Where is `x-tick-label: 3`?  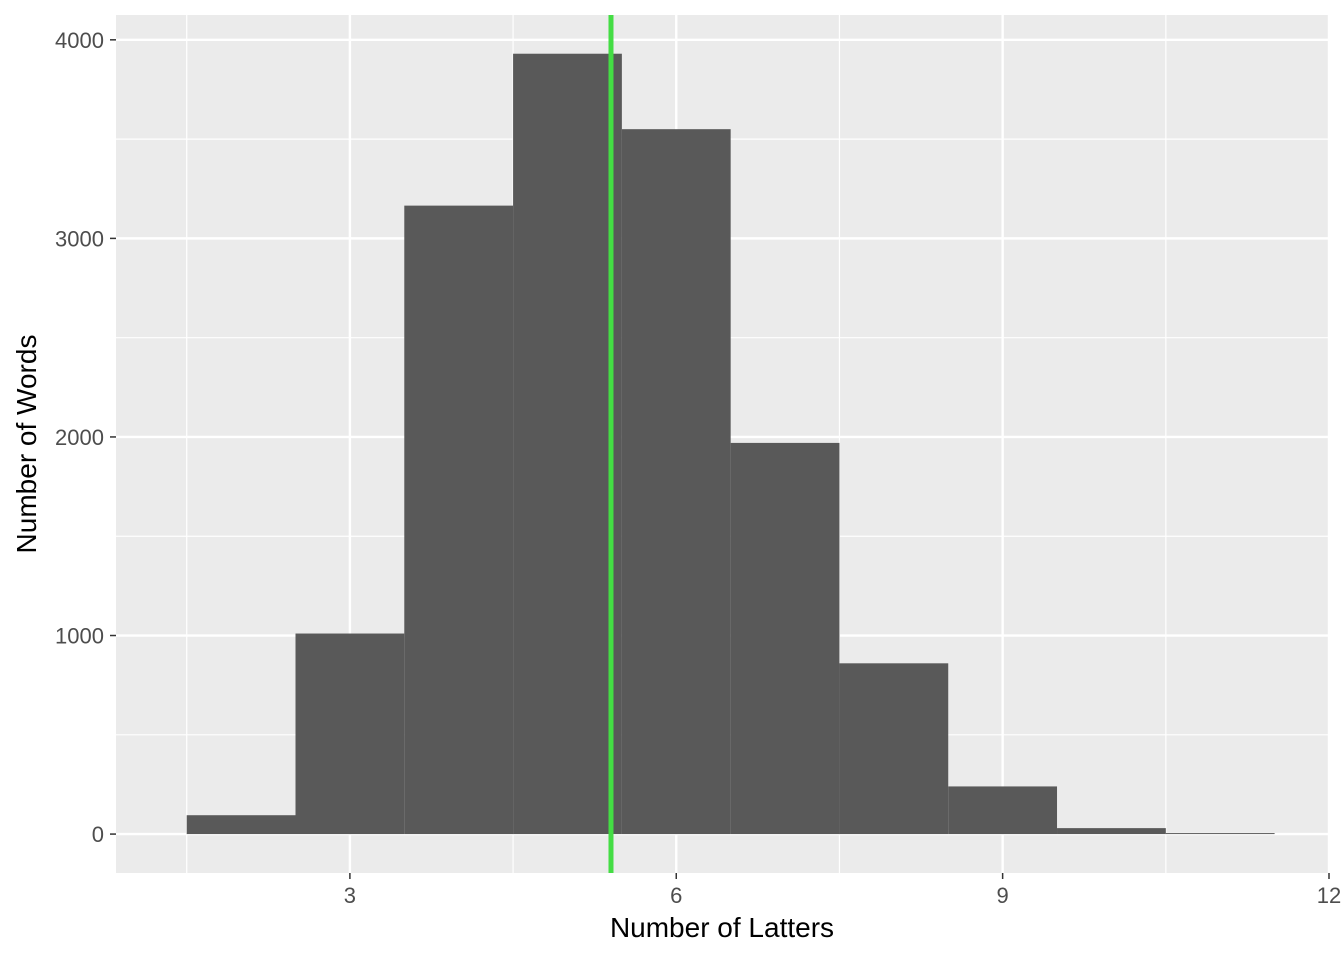 x-tick-label: 3 is located at coordinates (350, 895).